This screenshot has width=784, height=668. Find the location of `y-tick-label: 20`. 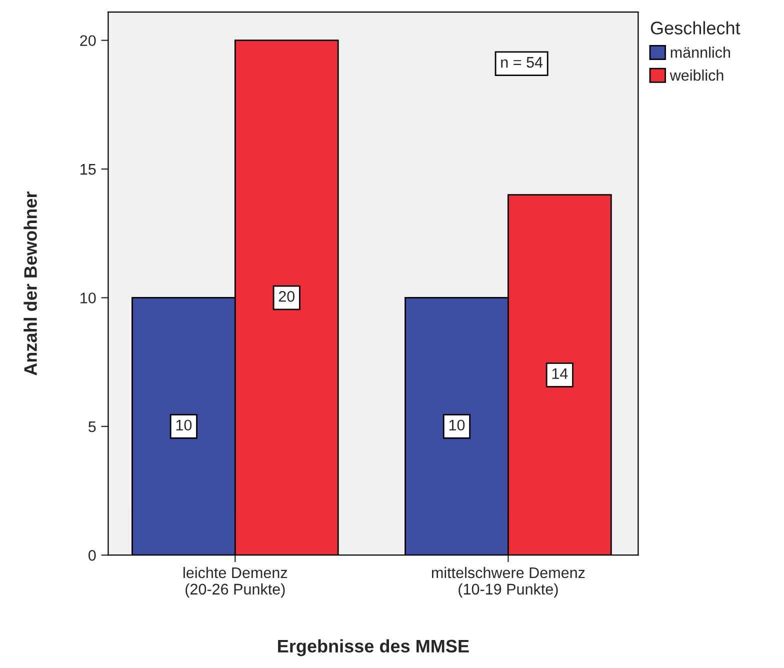

y-tick-label: 20 is located at coordinates (88, 40).